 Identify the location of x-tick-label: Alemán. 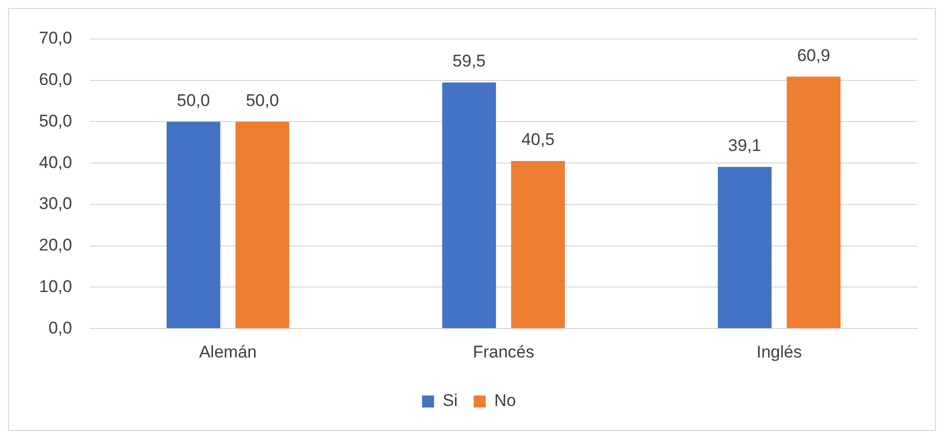
(228, 352).